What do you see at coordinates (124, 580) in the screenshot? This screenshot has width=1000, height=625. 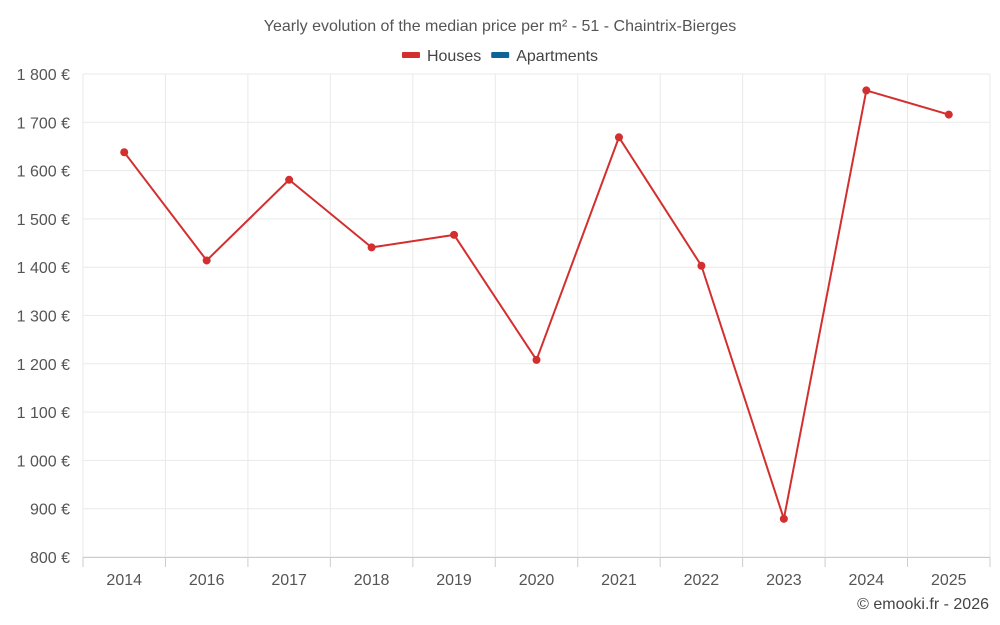 I see `x-tick-label: 2014` at bounding box center [124, 580].